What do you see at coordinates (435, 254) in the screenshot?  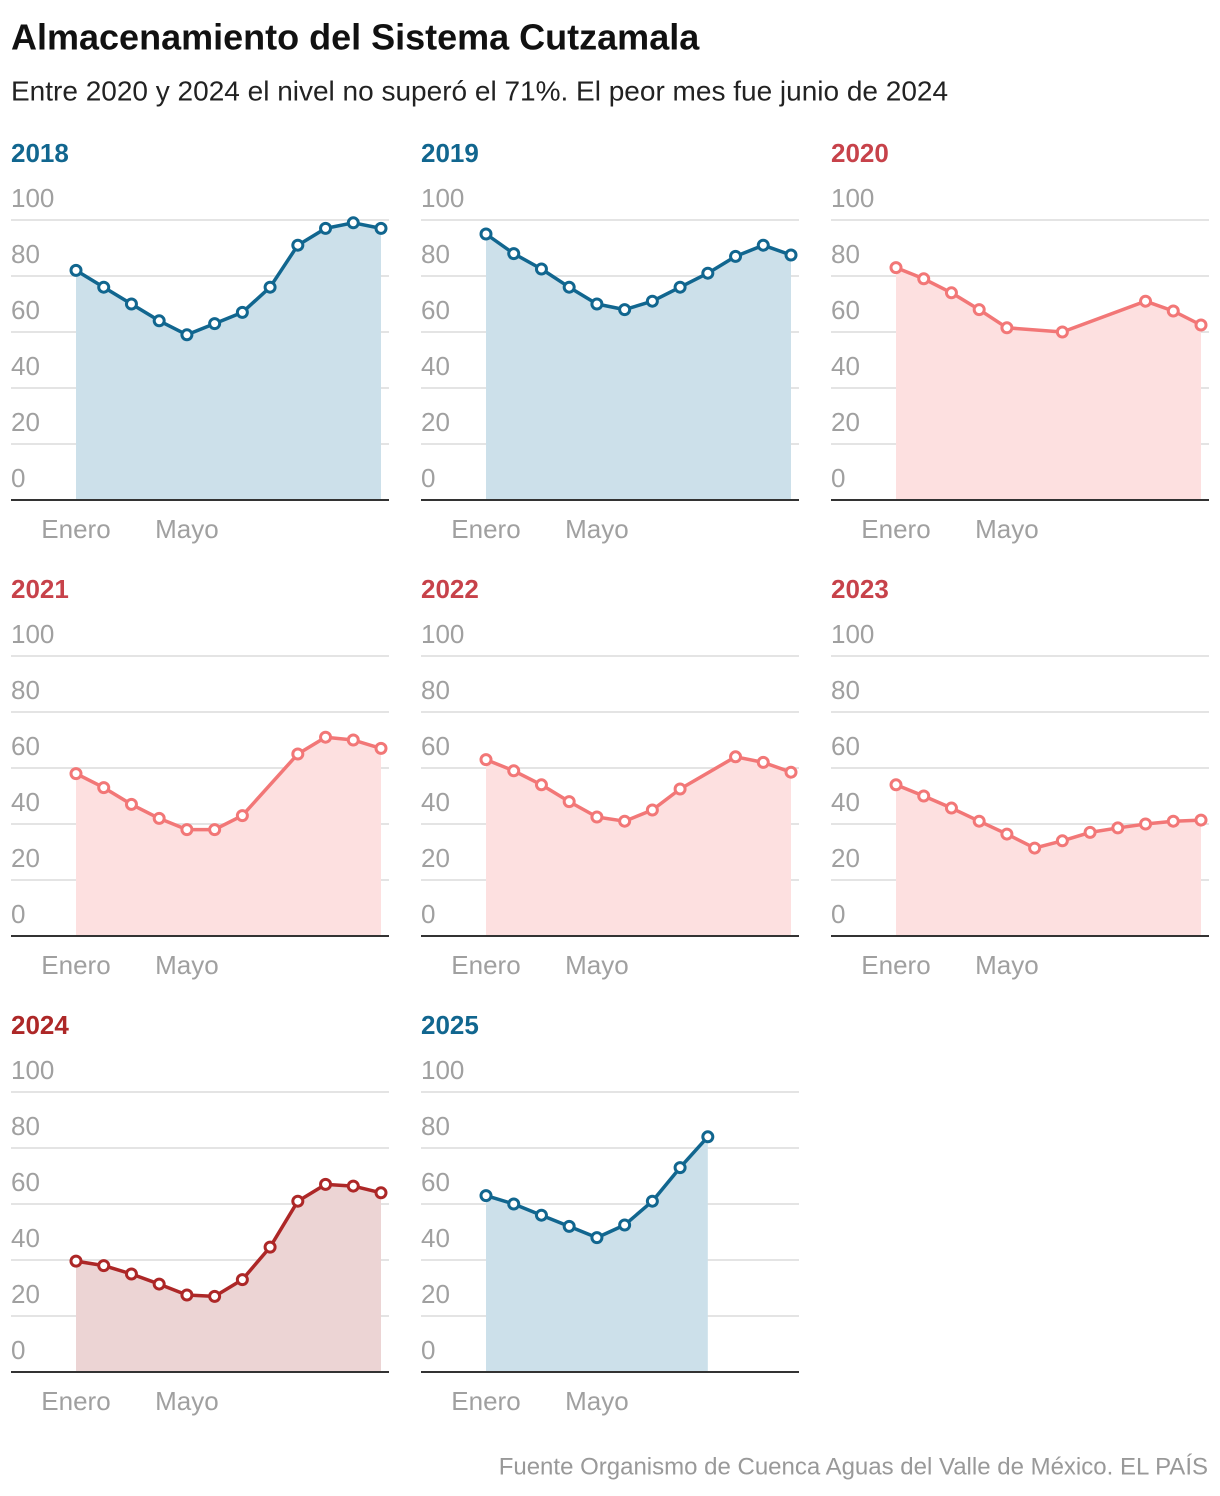 I see `y-tick-label: 80` at bounding box center [435, 254].